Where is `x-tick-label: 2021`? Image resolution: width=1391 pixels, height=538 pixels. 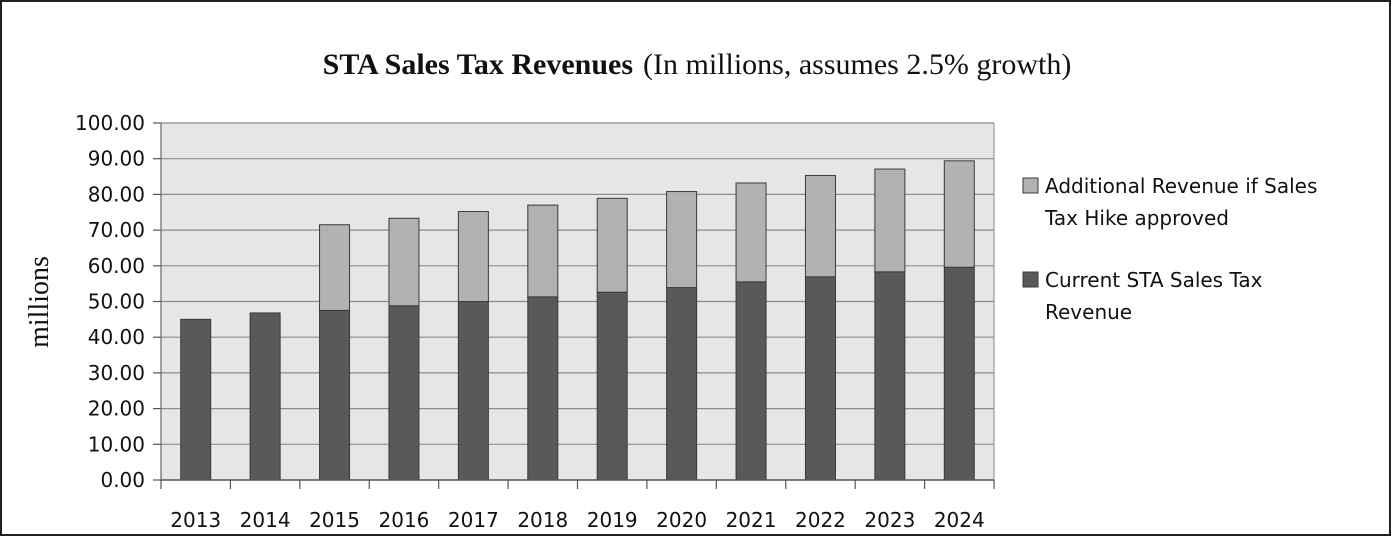
x-tick-label: 2021 is located at coordinates (751, 520).